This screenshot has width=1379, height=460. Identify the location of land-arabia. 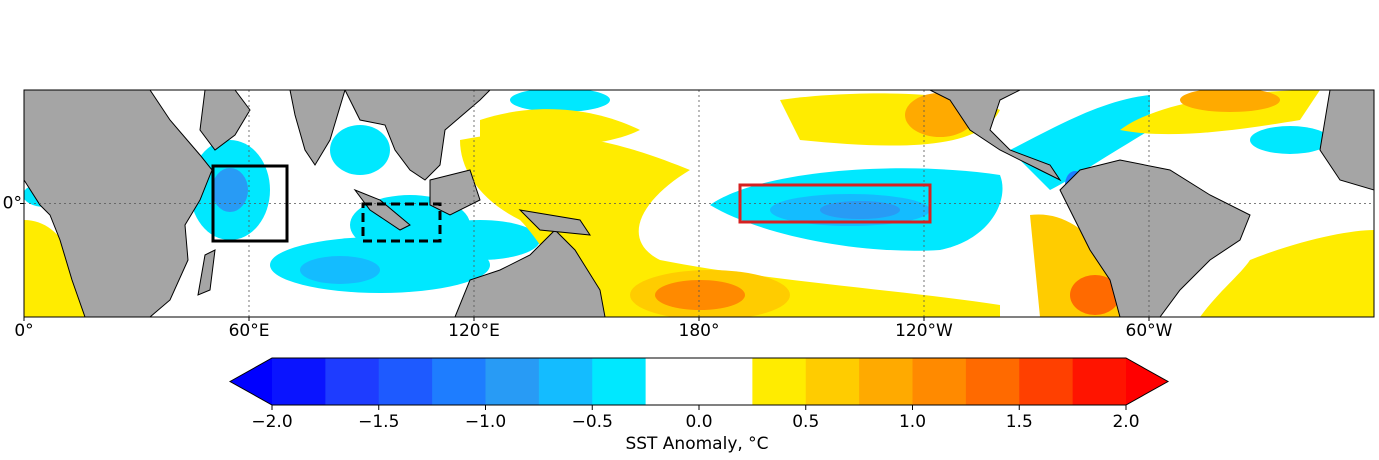
(225, 120).